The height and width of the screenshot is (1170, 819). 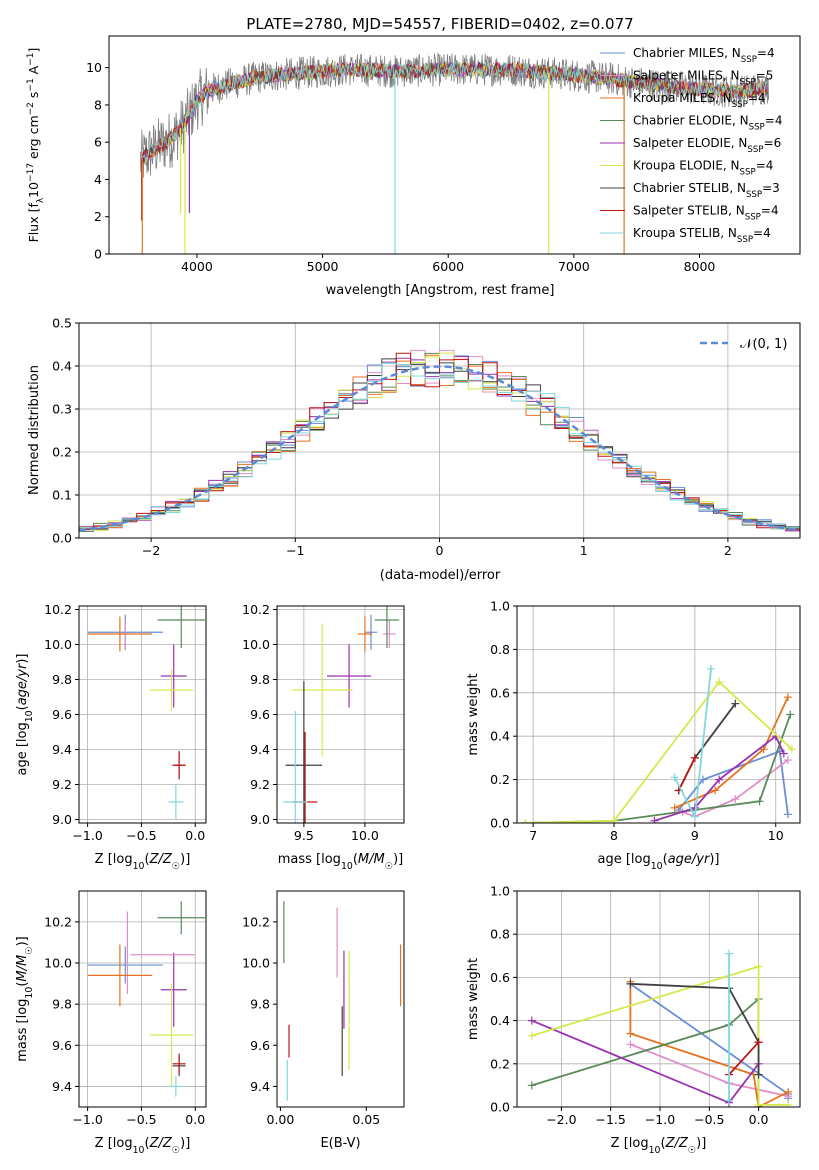 What do you see at coordinates (256, 963) in the screenshot?
I see `y-tick-label: 10.0` at bounding box center [256, 963].